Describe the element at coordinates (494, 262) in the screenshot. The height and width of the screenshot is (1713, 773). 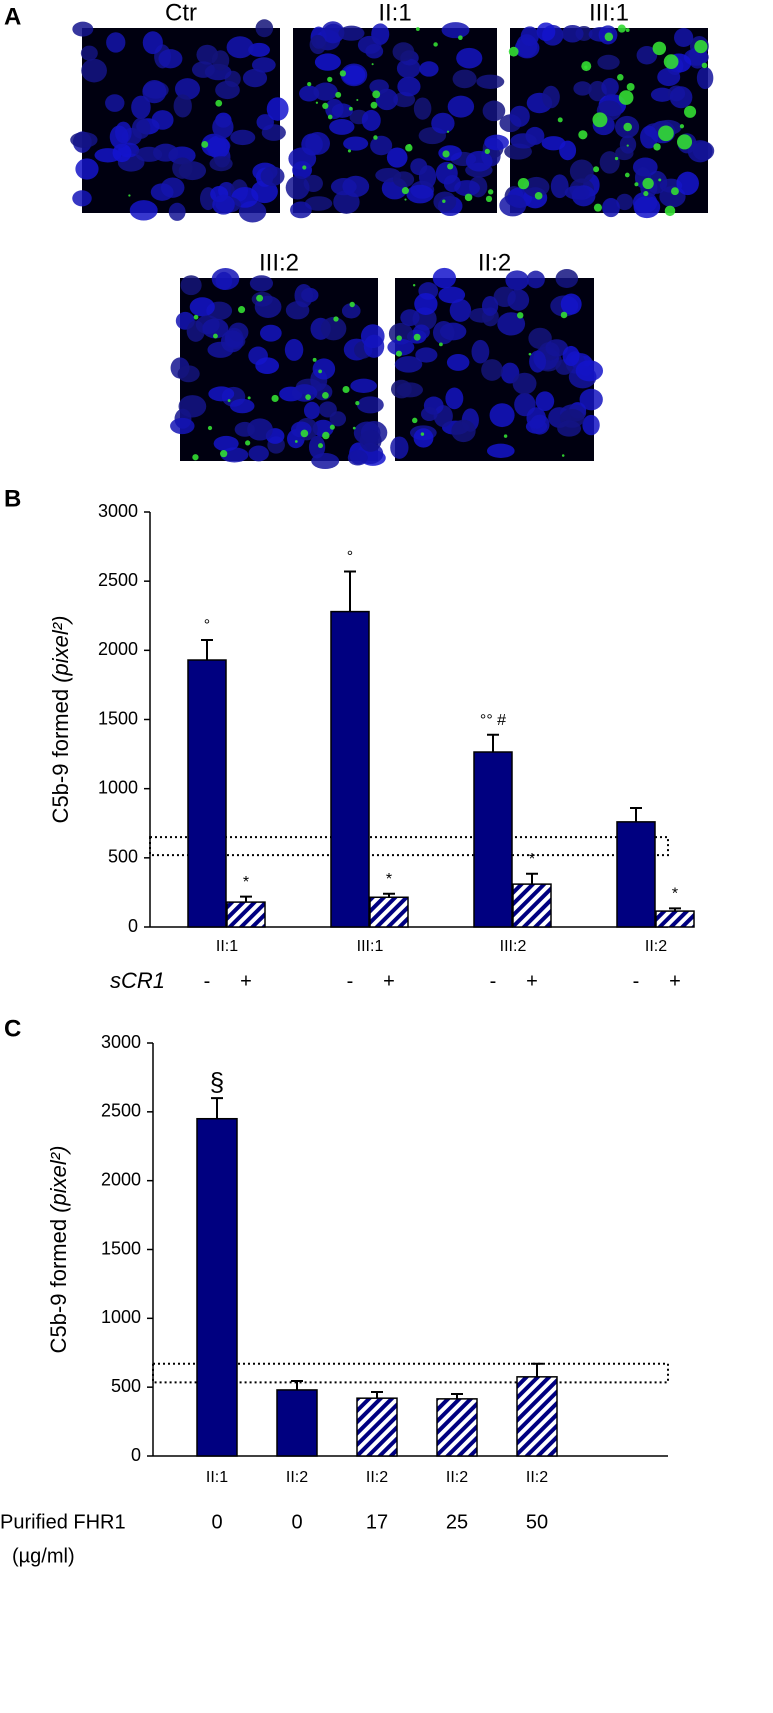
I see `image-caption: II:2` at that location.